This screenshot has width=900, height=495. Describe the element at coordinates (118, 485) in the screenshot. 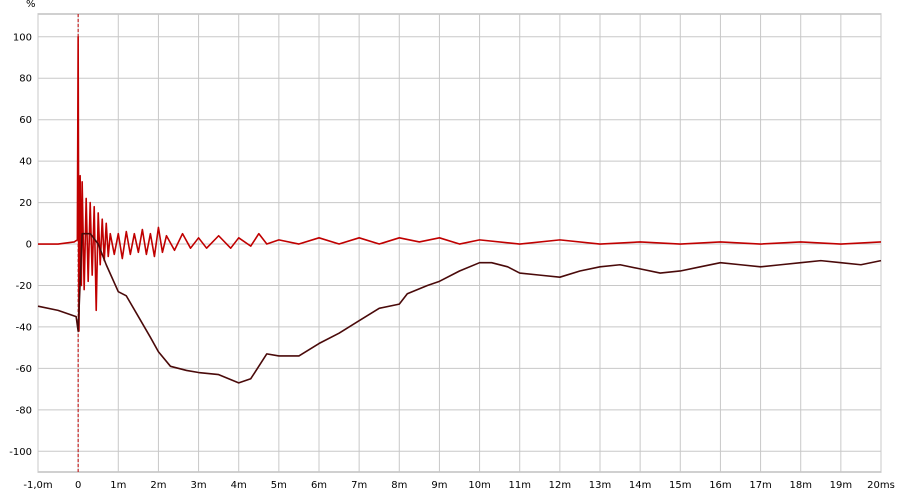

I see `x-tick-label: 1m` at that location.